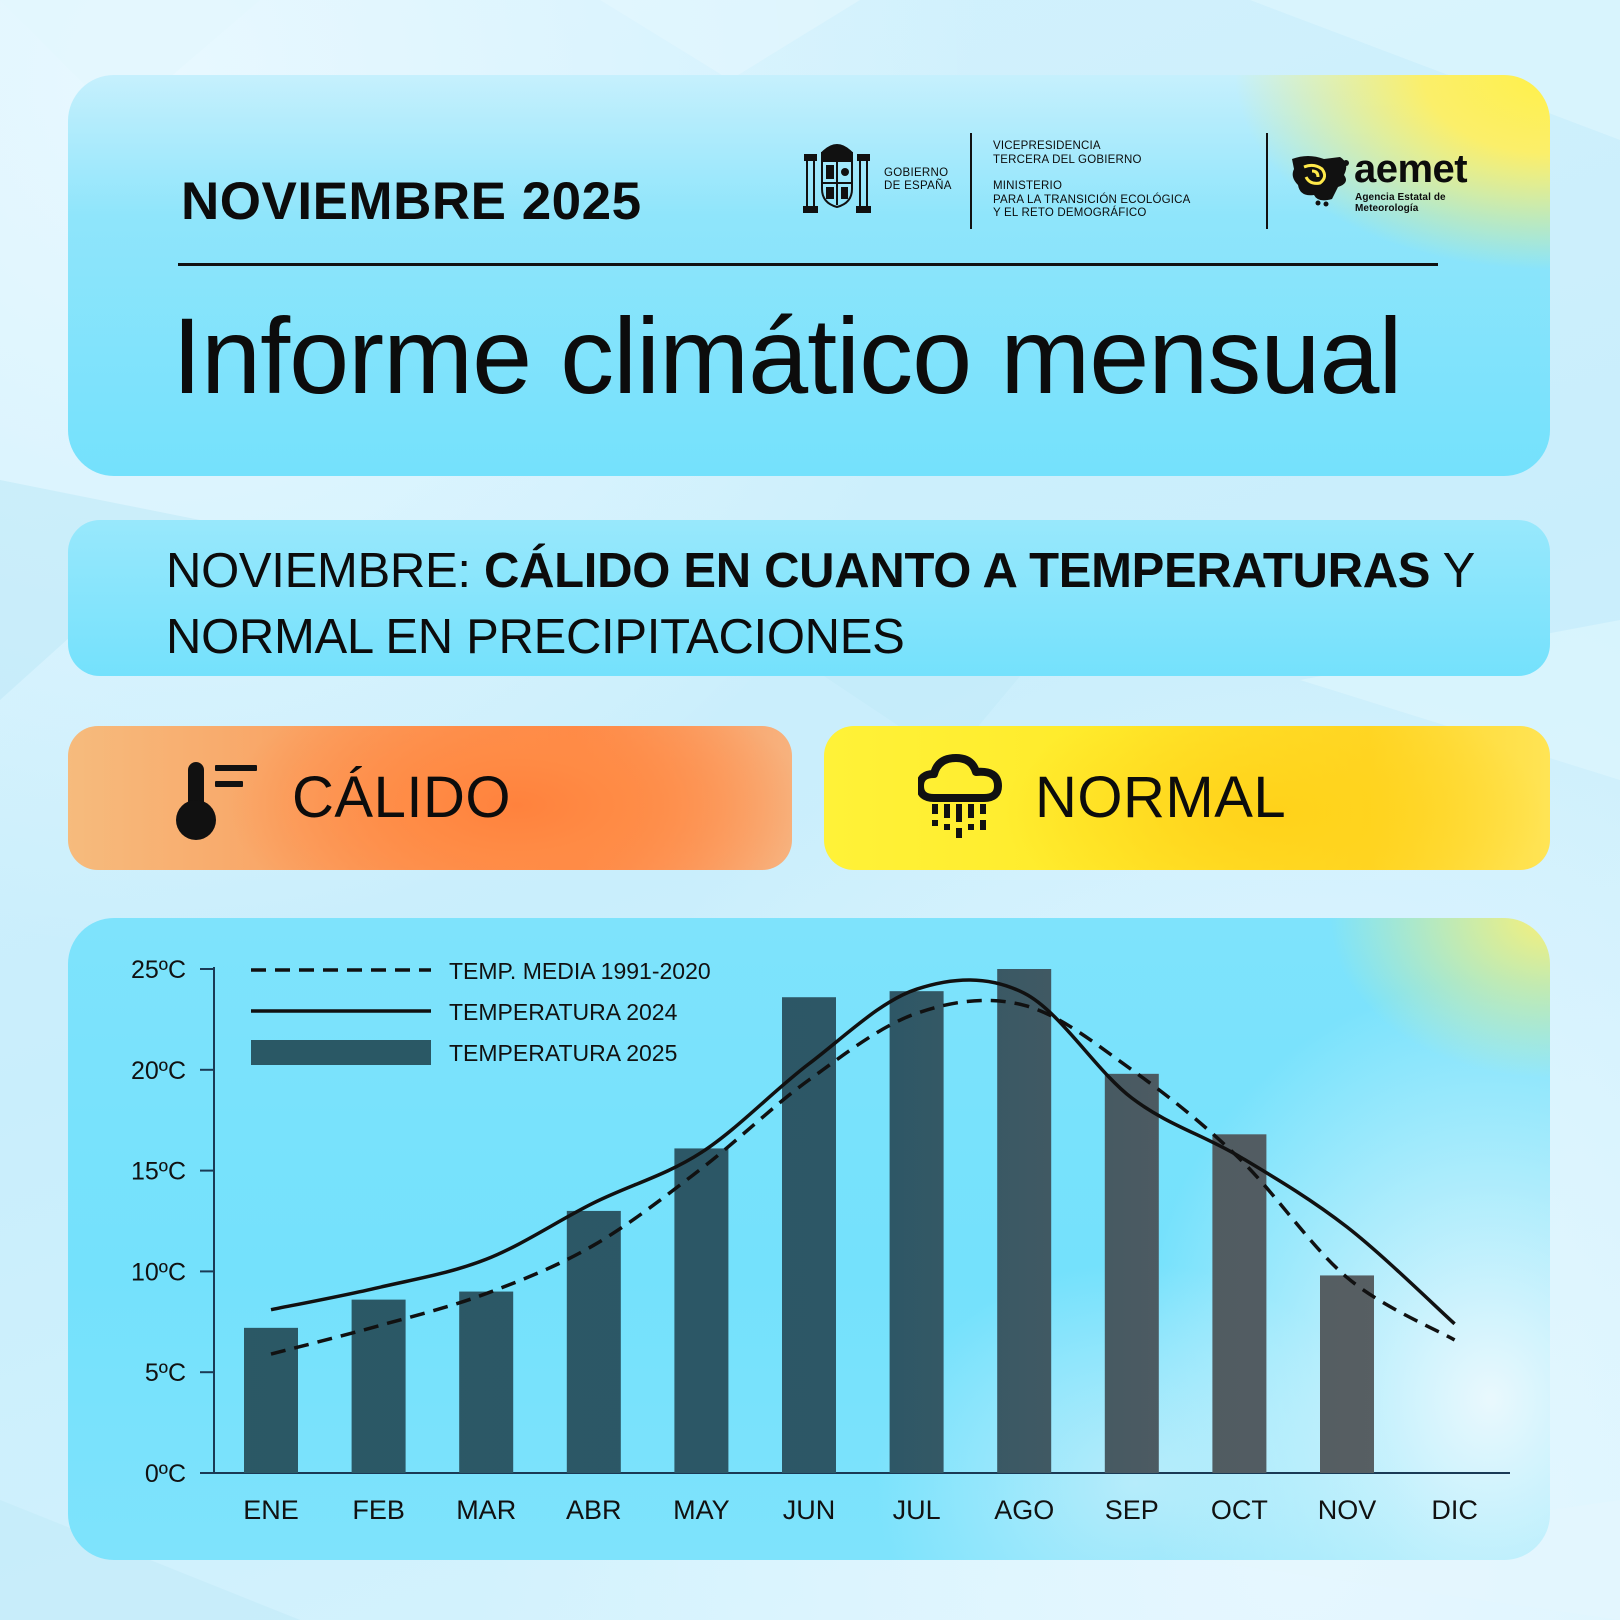  Describe the element at coordinates (325, 571) in the screenshot. I see `summary-prefix: NOVIEMBRE:` at that location.